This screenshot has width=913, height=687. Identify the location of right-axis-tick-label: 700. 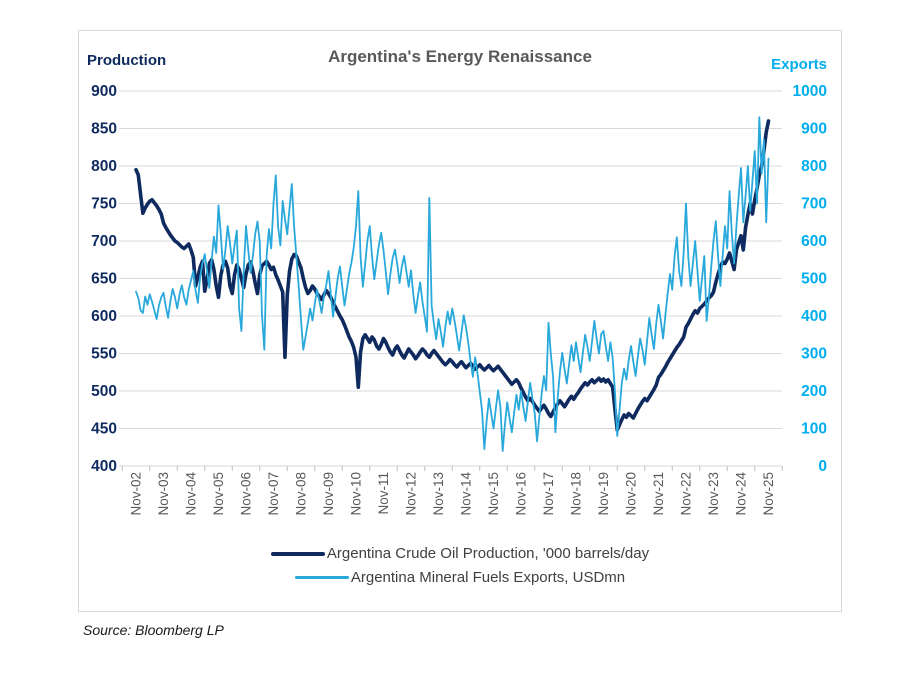
(814, 204).